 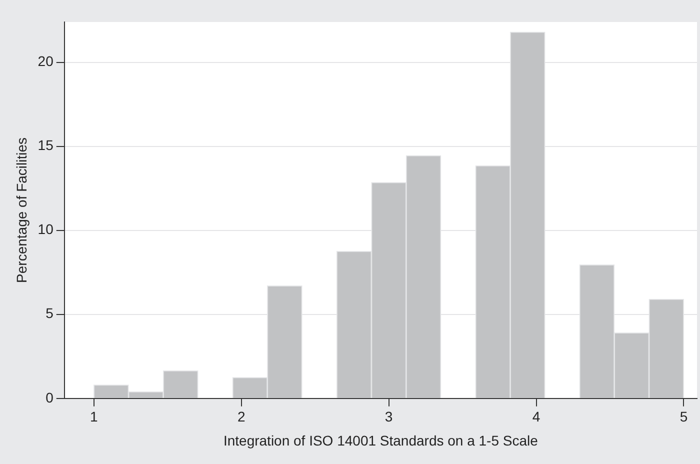 What do you see at coordinates (380, 440) in the screenshot?
I see `x-axis-title: Integration of ISO 14001 Standards on a 1-5 Scale` at bounding box center [380, 440].